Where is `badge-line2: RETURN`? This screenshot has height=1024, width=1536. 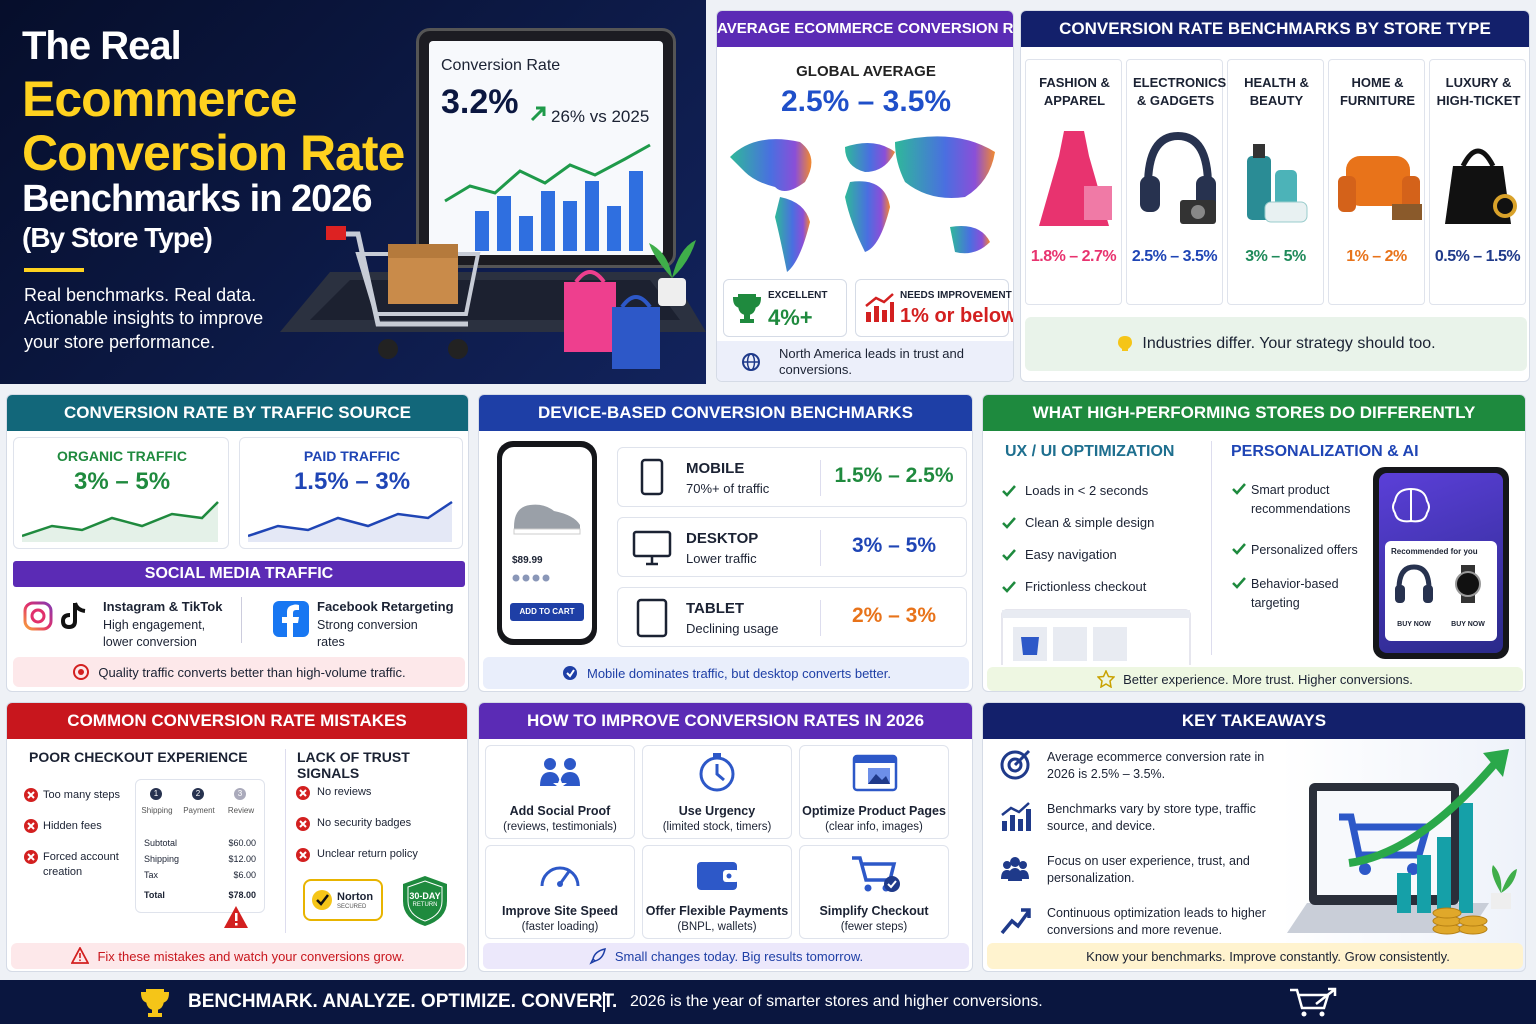 badge-line2: RETURN is located at coordinates (425, 905).